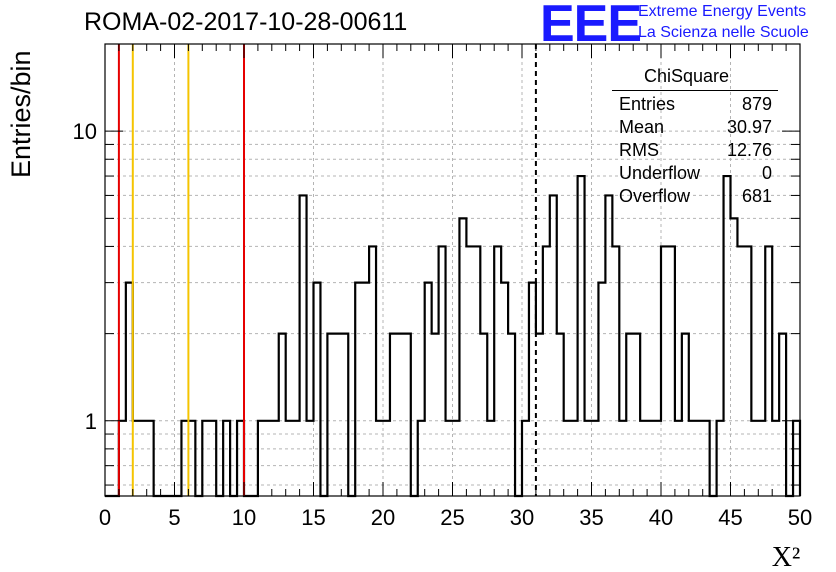 This screenshot has height=572, width=836. I want to click on stat-value: 0, so click(766, 173).